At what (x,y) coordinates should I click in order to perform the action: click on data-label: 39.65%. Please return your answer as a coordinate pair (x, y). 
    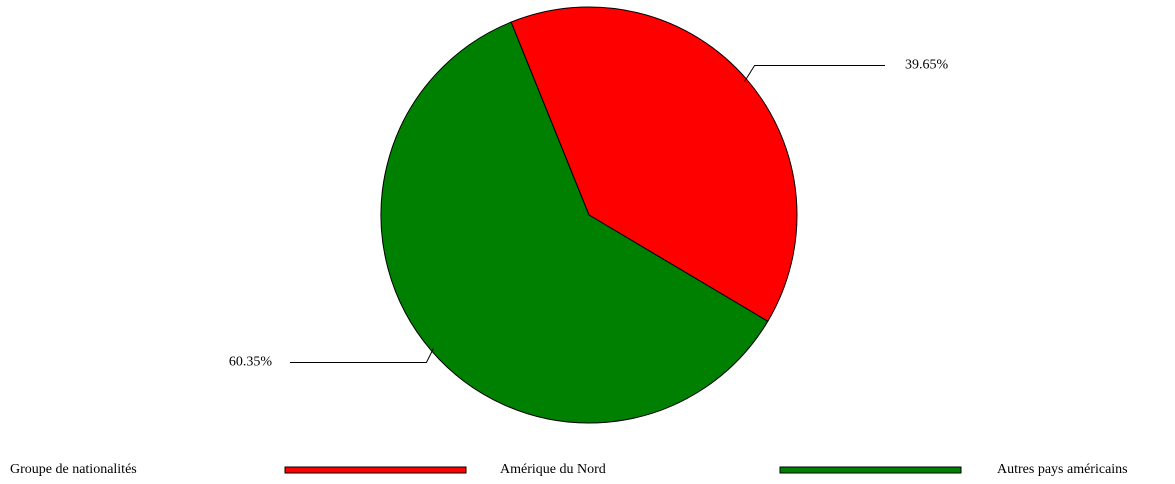
    Looking at the image, I should click on (927, 65).